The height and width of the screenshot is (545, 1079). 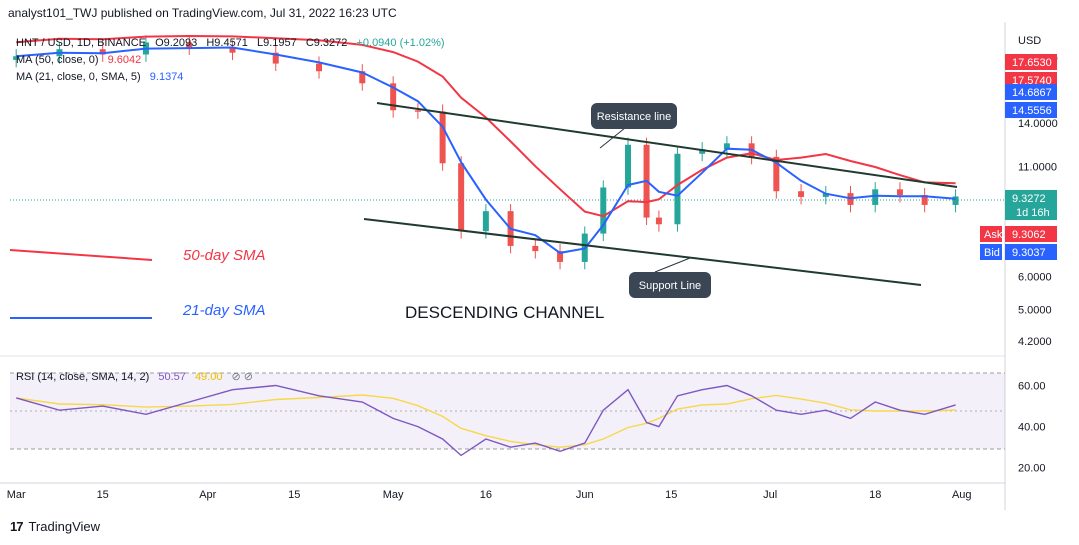 I want to click on footer: 17 TradingView, so click(x=55, y=526).